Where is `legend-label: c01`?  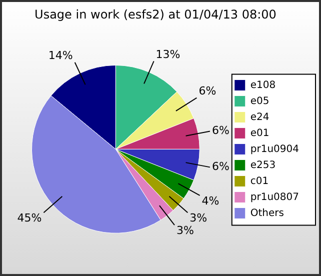
legend-label: c01 is located at coordinates (259, 181).